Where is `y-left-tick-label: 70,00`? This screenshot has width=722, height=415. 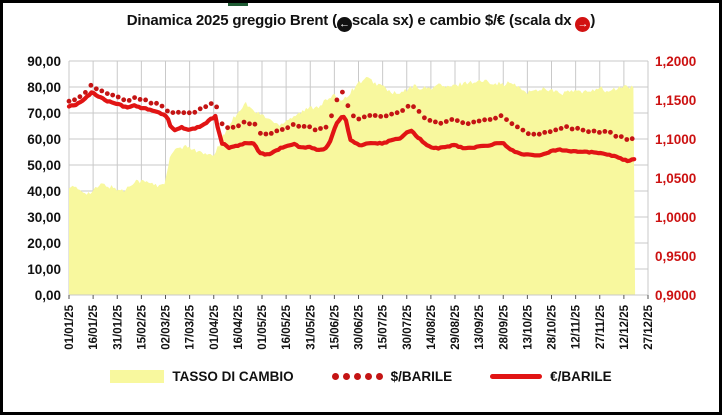 y-left-tick-label: 70,00 is located at coordinates (44, 113).